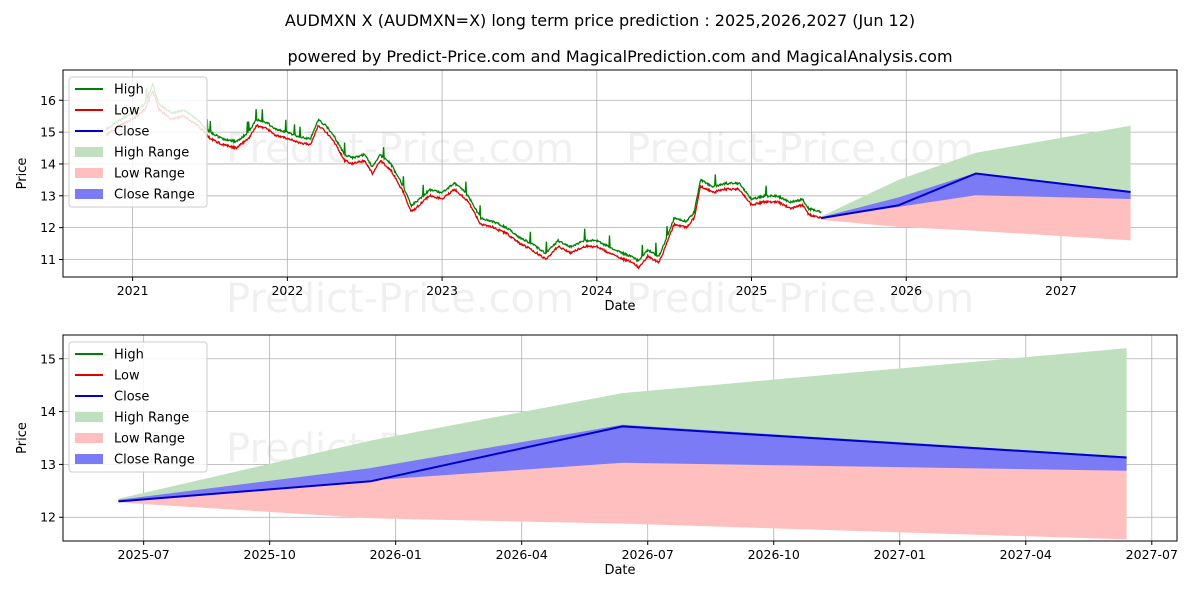 This screenshot has height=604, width=1200. What do you see at coordinates (522, 554) in the screenshot?
I see `x-tick-label: 2026-04` at bounding box center [522, 554].